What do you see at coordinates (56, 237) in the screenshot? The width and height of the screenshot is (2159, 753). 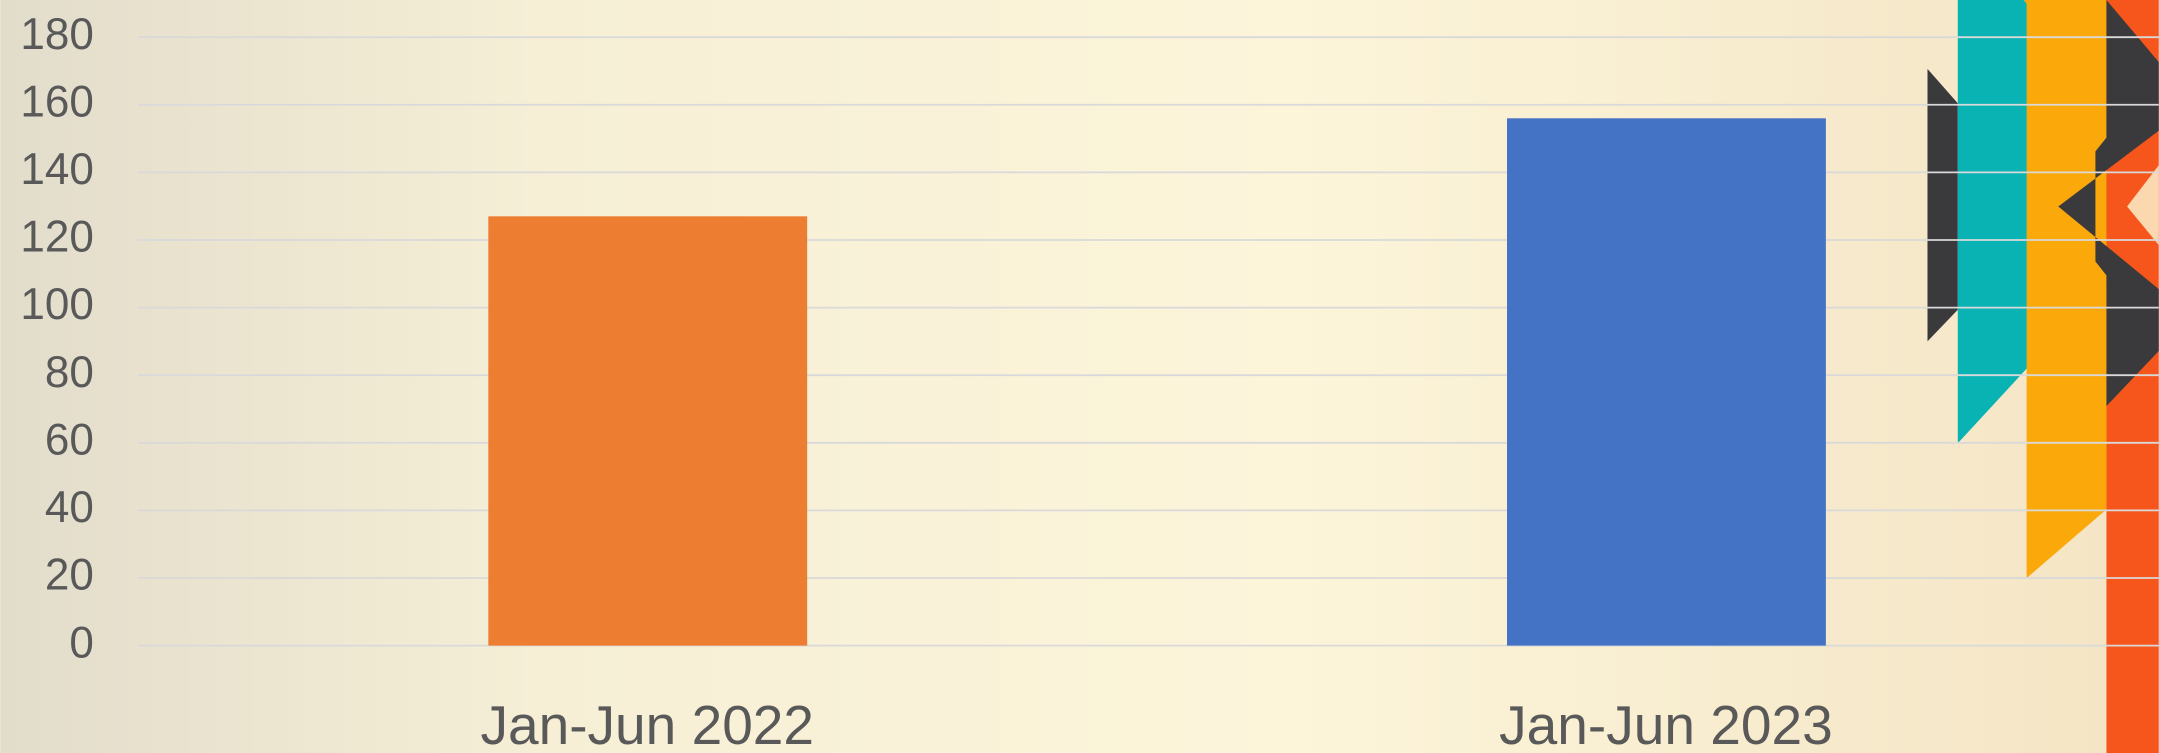 I see `y-tick-label: 120` at bounding box center [56, 237].